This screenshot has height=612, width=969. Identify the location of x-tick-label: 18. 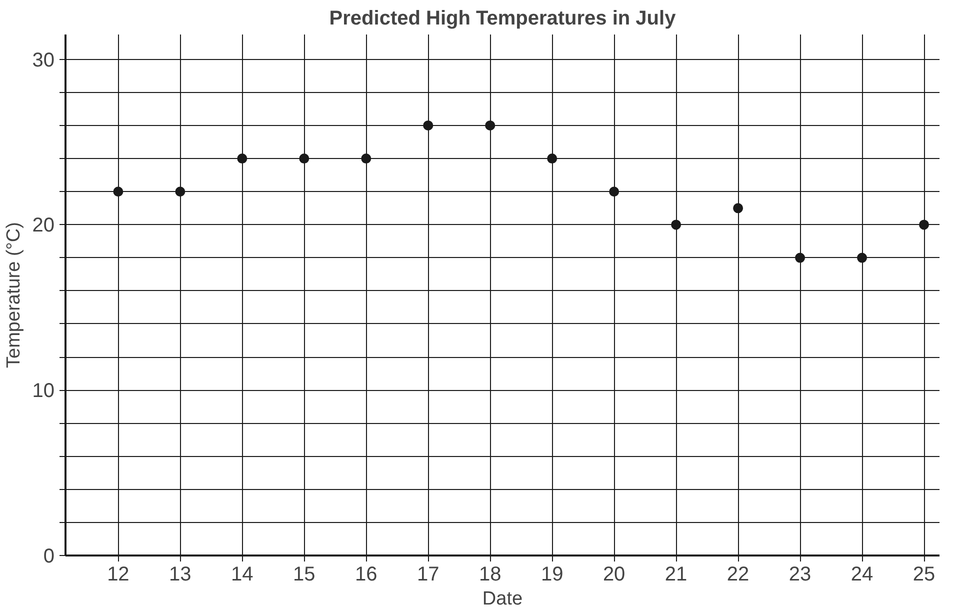
(490, 575).